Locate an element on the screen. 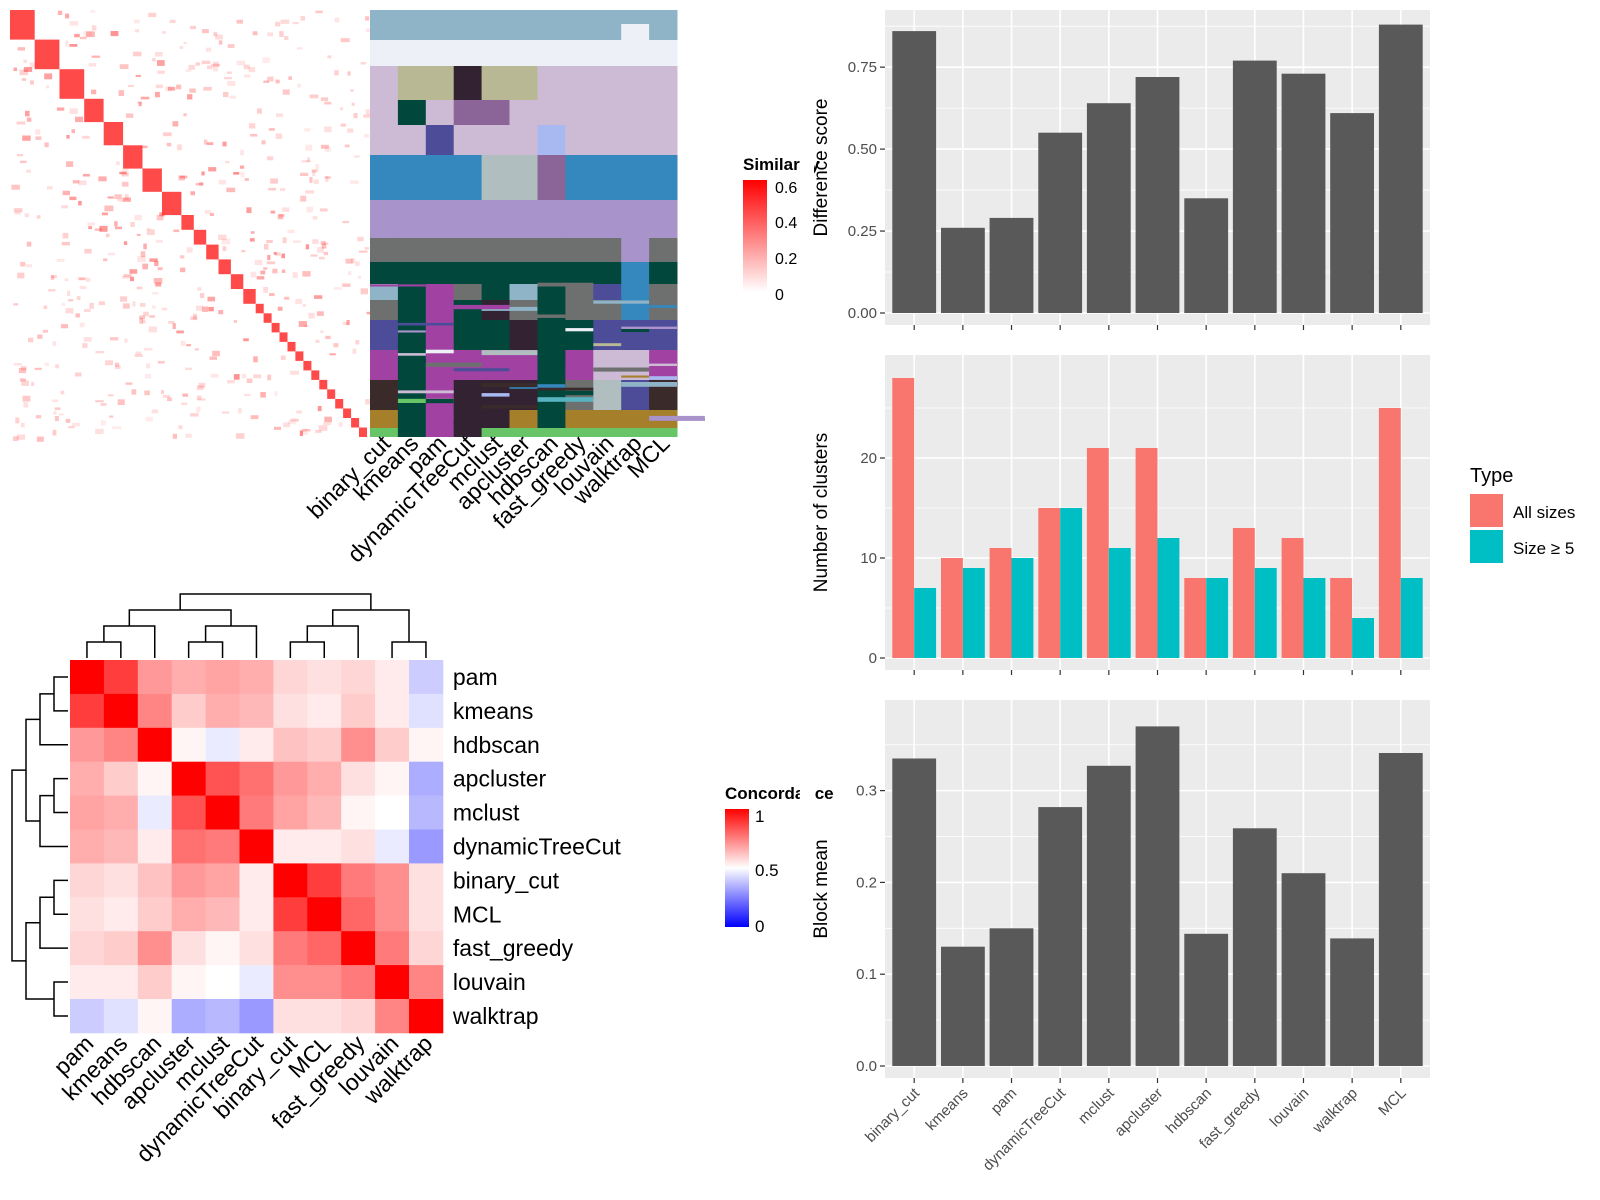  y-tick-label: 0.3 is located at coordinates (866, 791).